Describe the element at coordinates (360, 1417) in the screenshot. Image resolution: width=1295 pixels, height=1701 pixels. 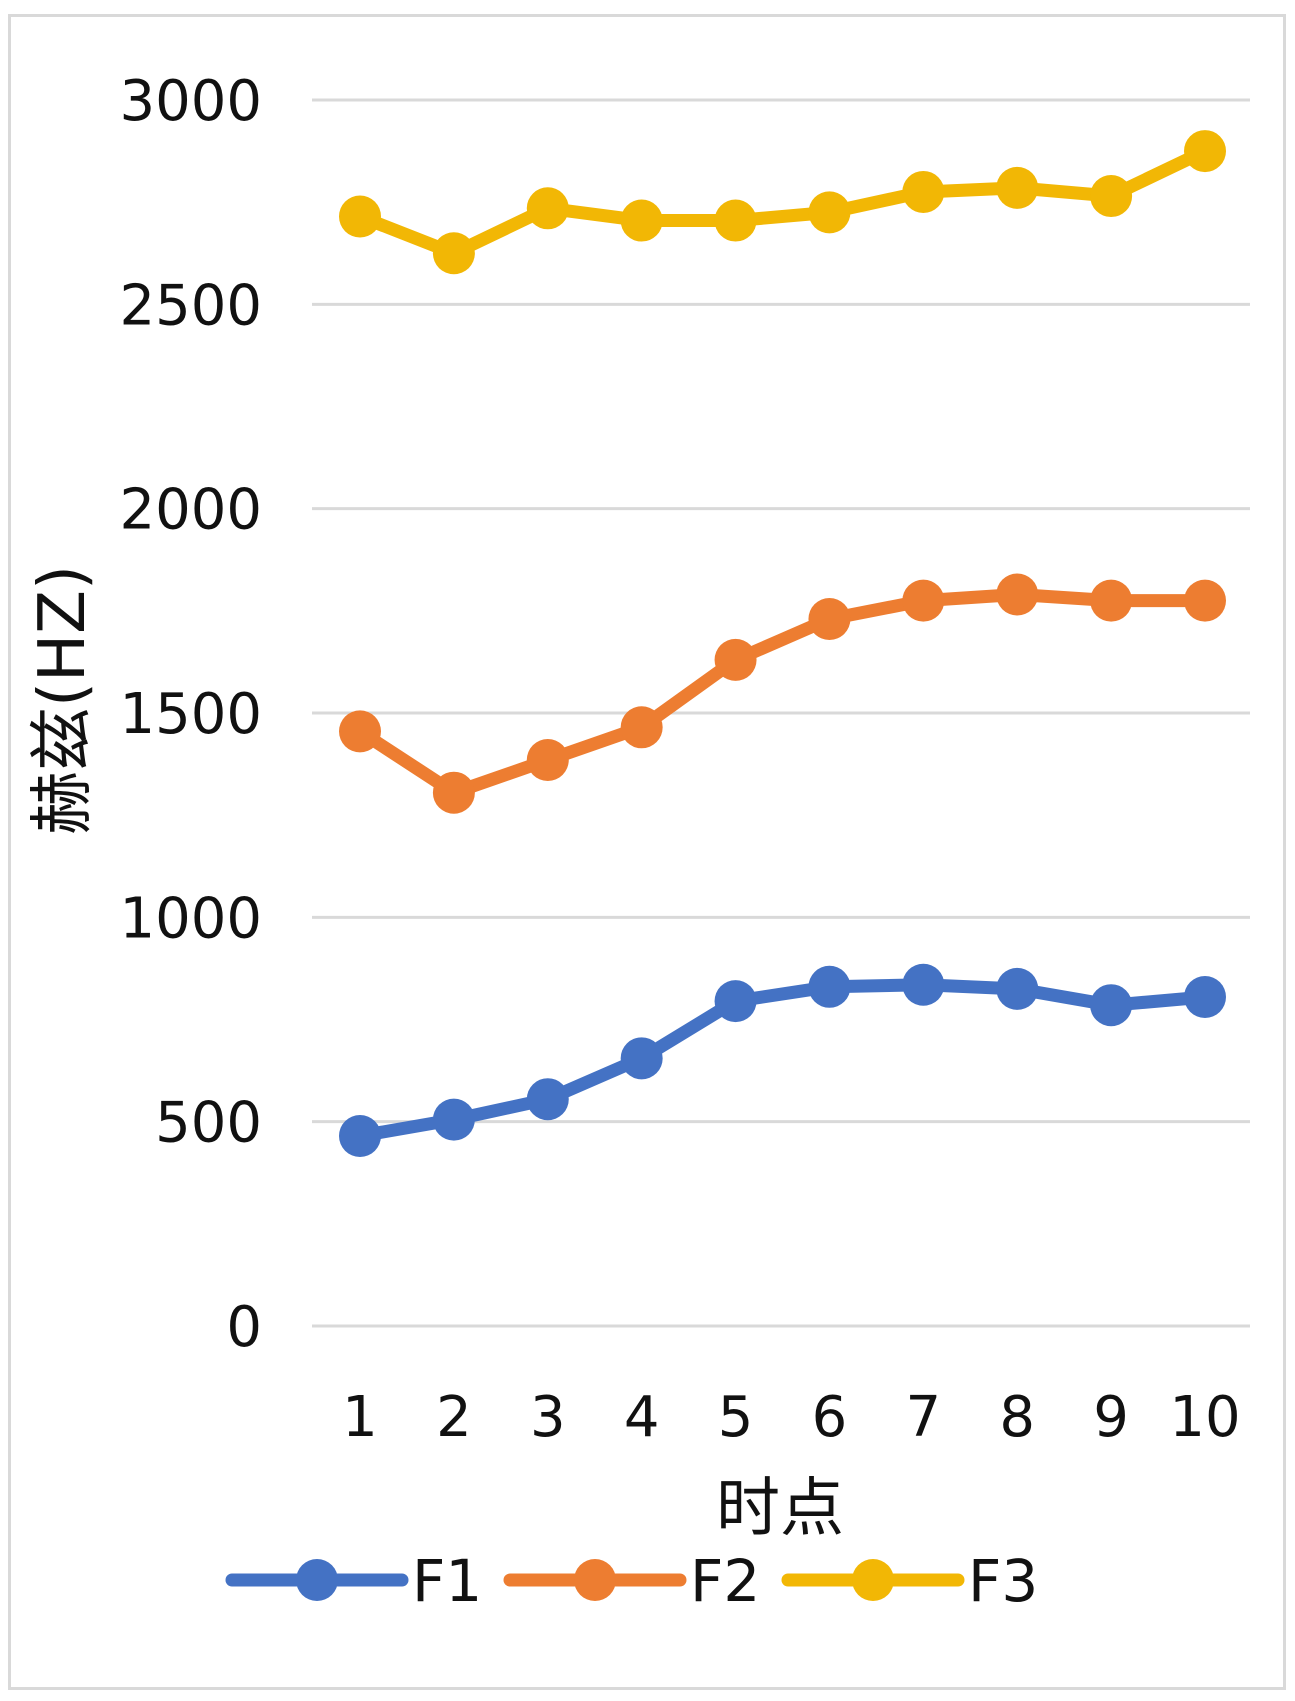
I see `x-tick-label: 1` at that location.